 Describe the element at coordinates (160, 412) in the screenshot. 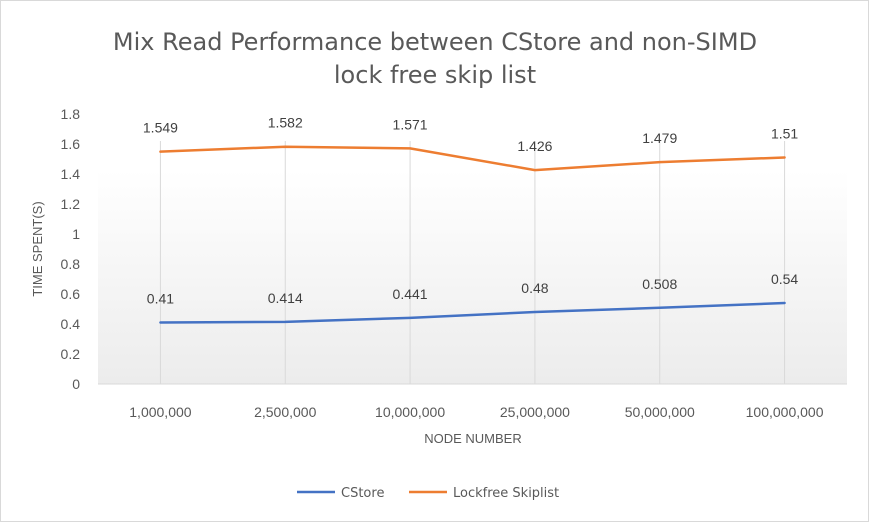

I see `x-tick-label: 1,000,000` at that location.